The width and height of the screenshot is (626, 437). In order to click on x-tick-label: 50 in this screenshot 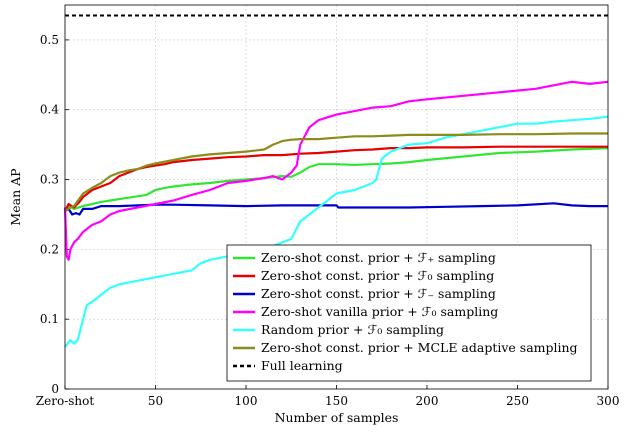, I will do `click(155, 401)`.